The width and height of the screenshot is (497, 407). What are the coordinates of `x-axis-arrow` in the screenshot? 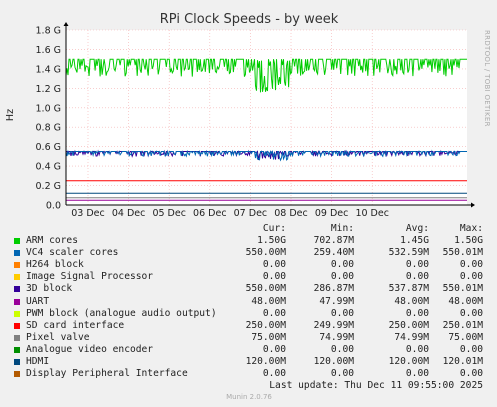 It's located at (473, 205).